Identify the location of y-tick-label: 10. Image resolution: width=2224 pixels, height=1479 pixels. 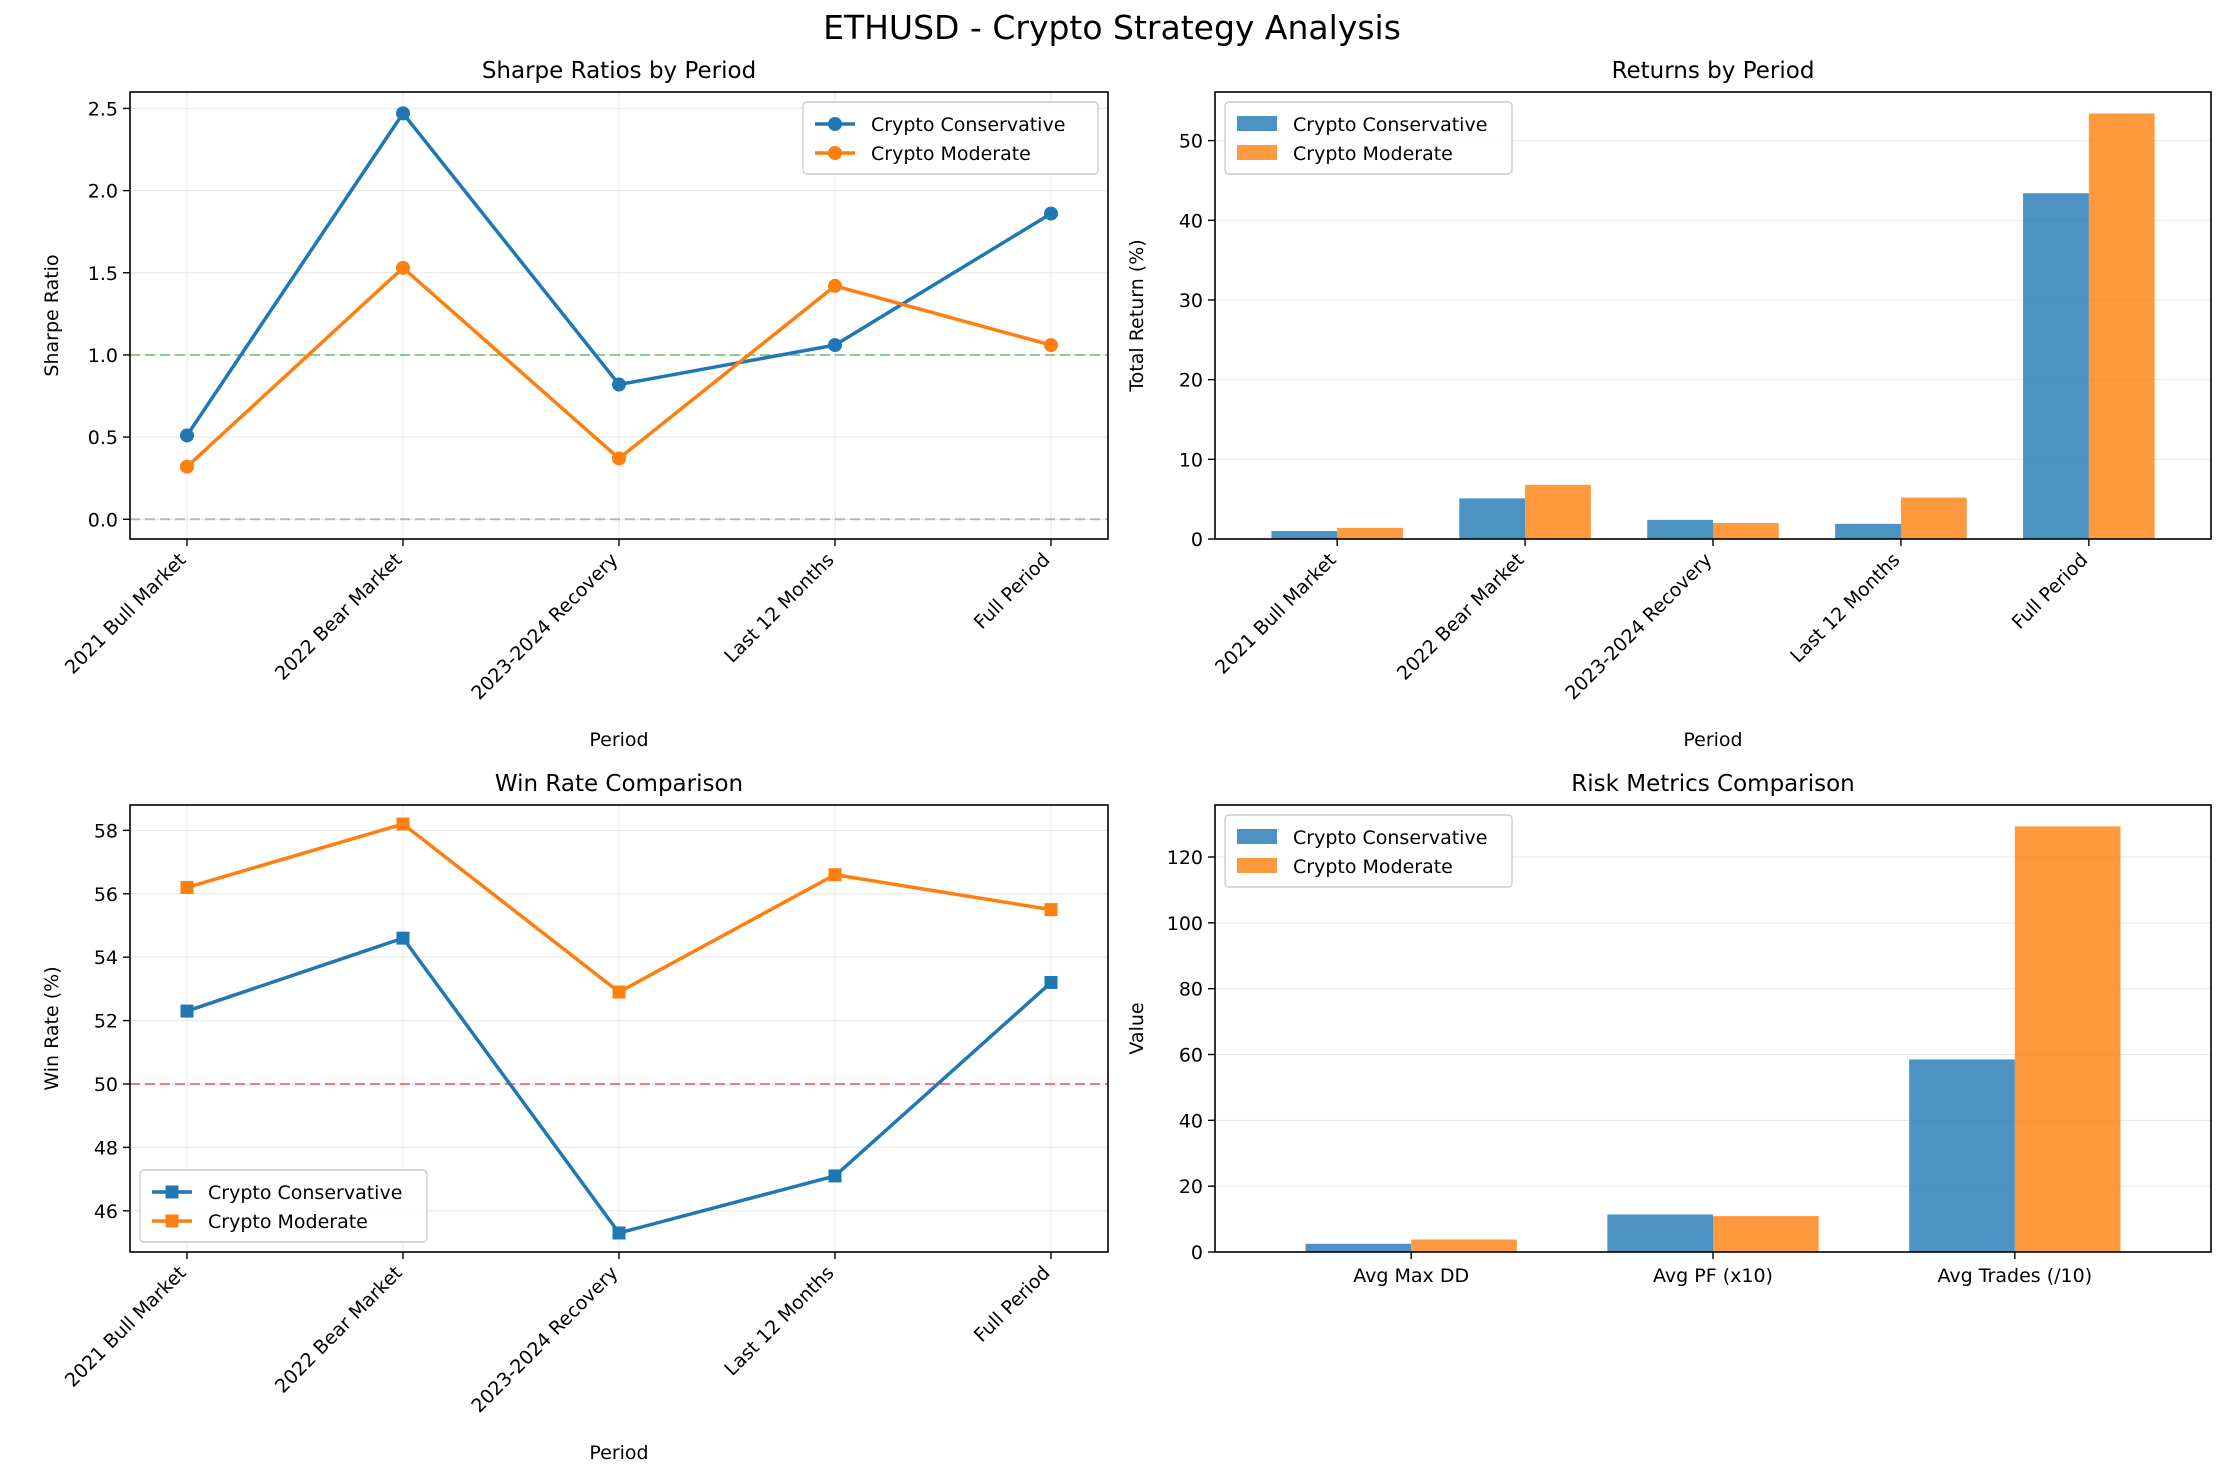
(1191, 460).